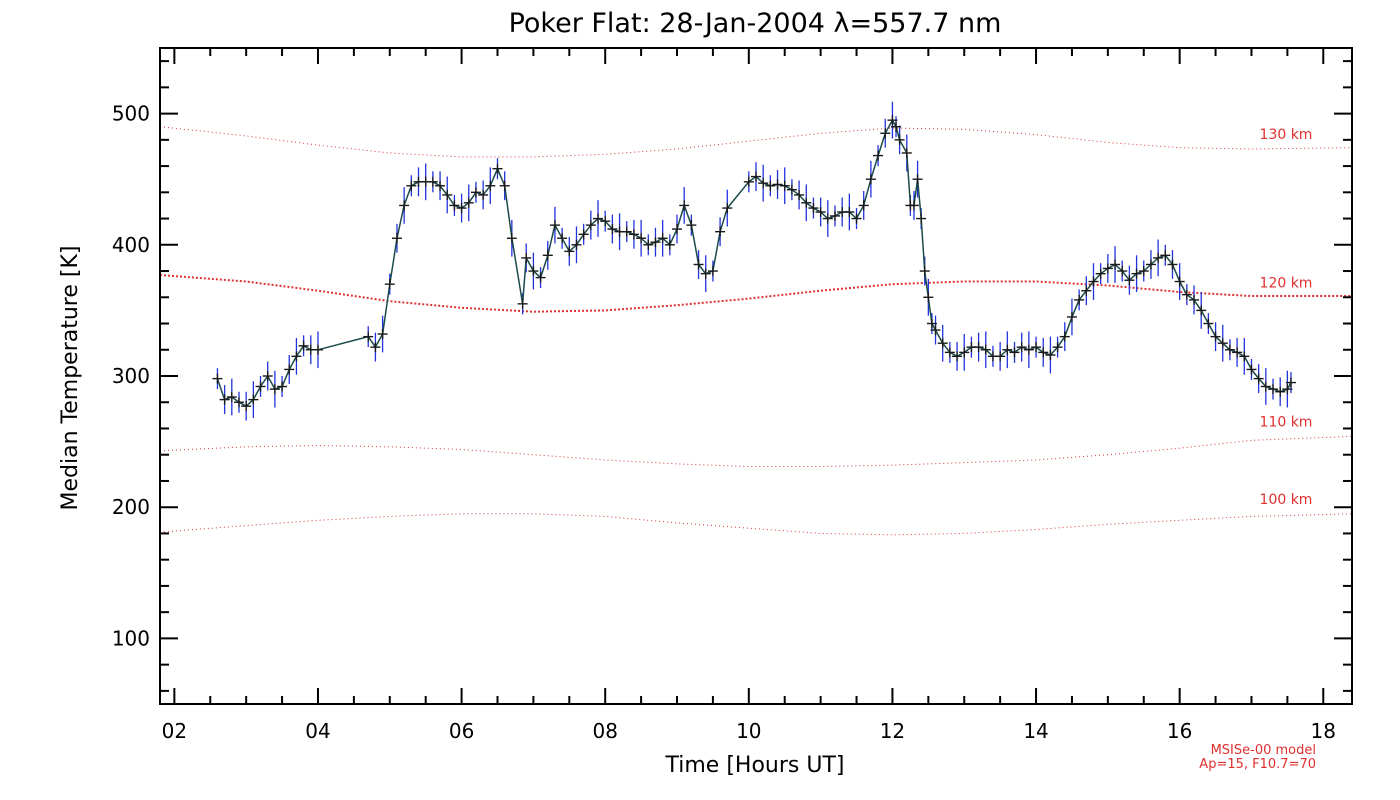 This screenshot has width=1400, height=800. I want to click on y-axis-label: Median Temperature [K], so click(70, 378).